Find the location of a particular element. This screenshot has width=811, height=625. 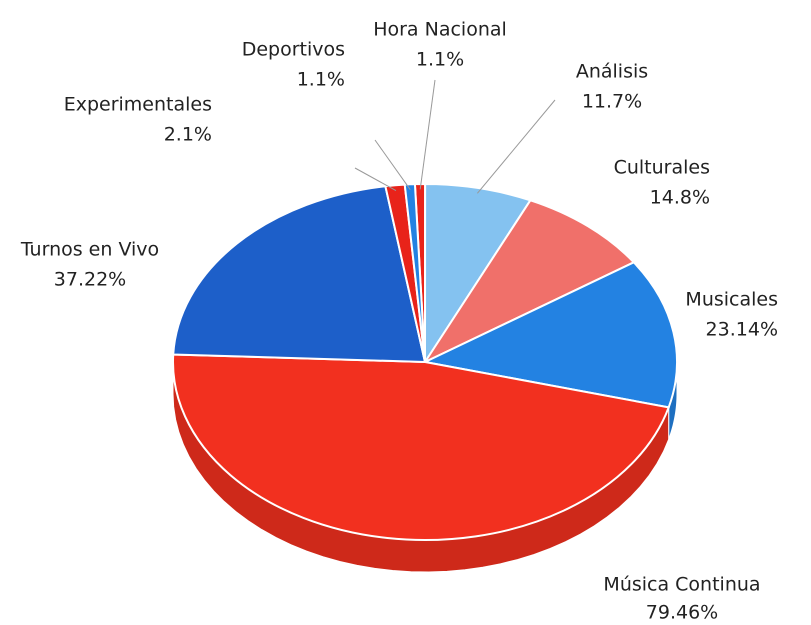

slice-label: Musicales is located at coordinates (731, 300).